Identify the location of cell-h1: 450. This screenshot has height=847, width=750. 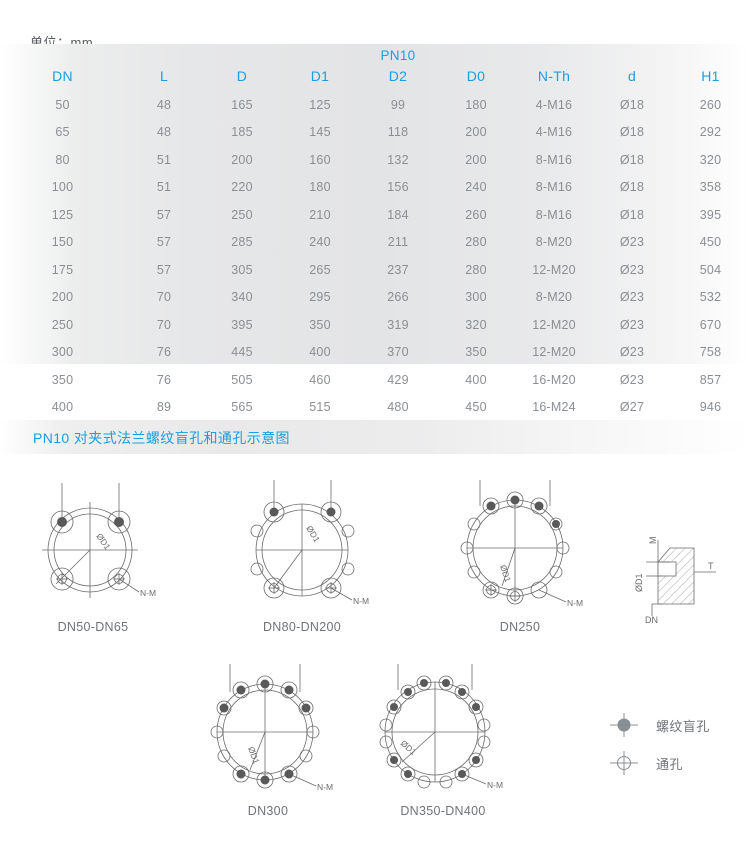
(710, 242).